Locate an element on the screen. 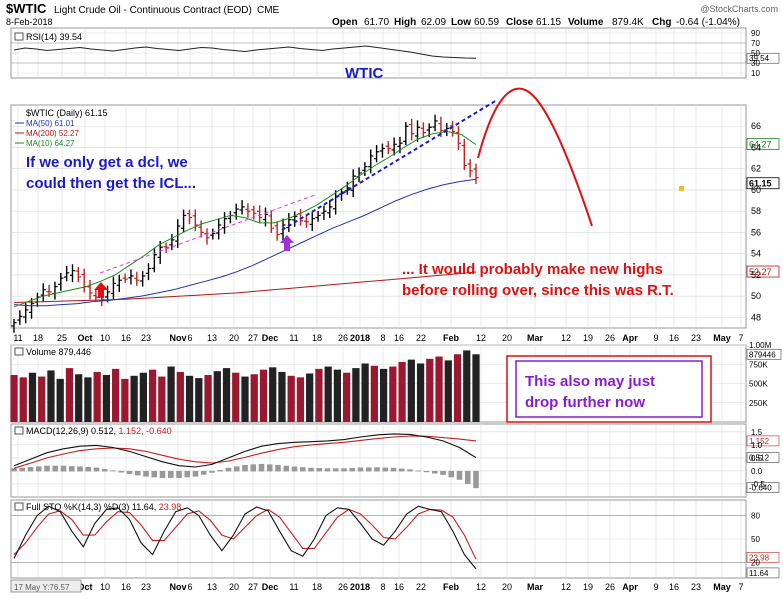  price-value-tag-text: 64.27 is located at coordinates (760, 145).